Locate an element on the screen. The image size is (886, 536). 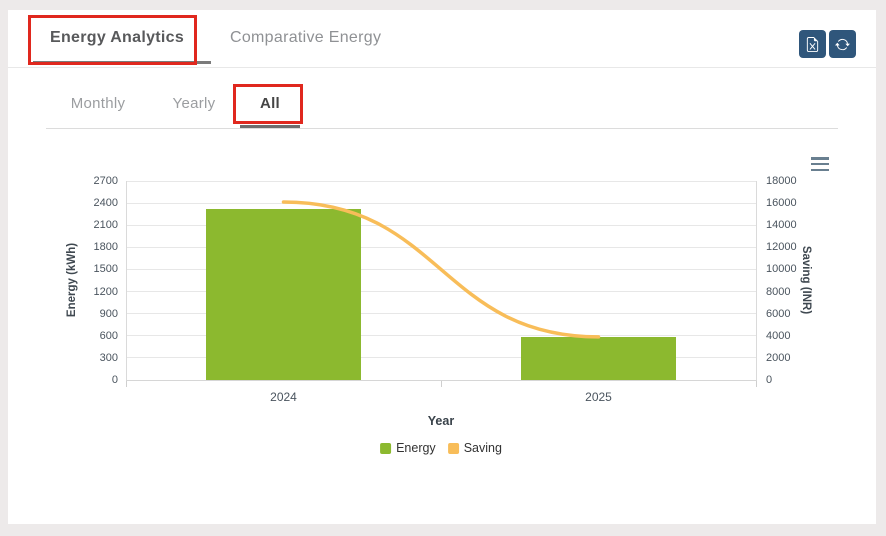
period-subtab-bar: Monthly Yearly All is located at coordinates (442, 106).